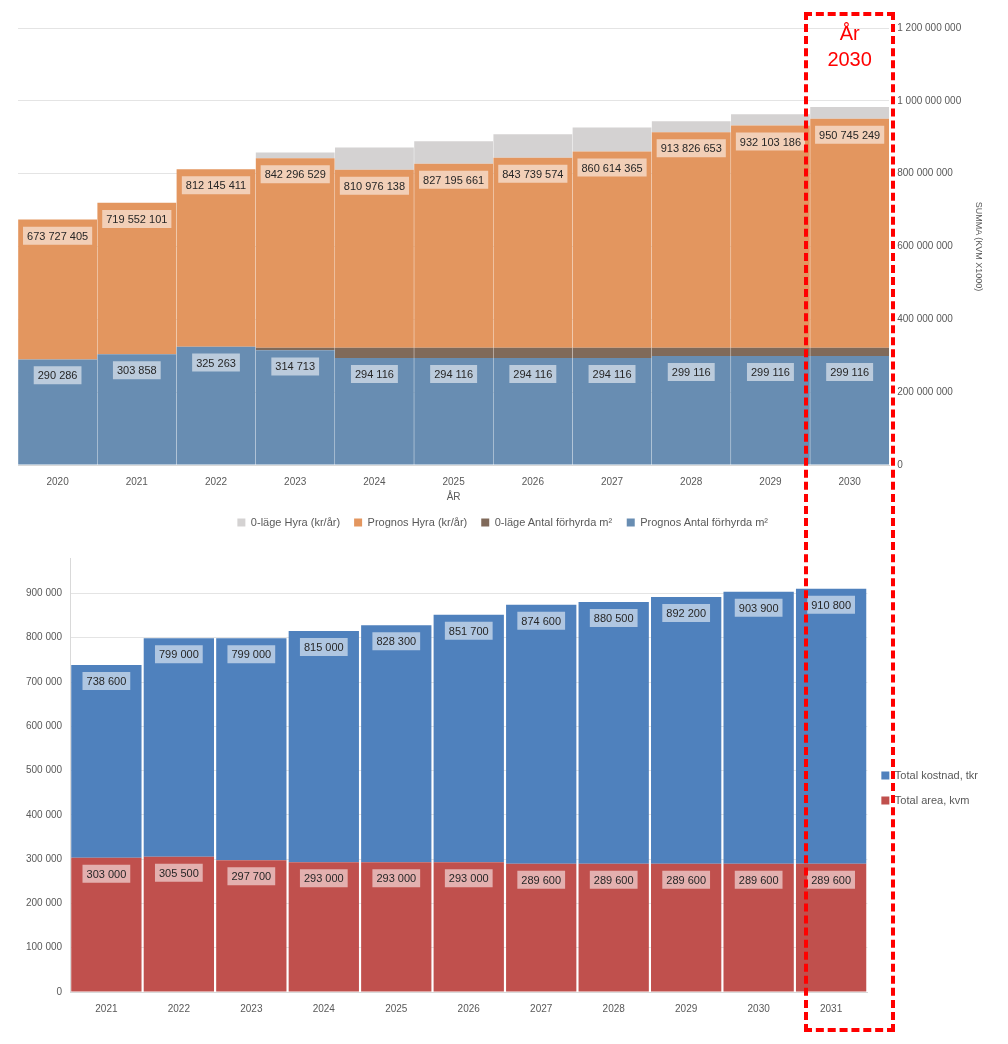 The image size is (1008, 1044). Describe the element at coordinates (758, 607) in the screenshot. I see `total-label: 903 900` at that location.